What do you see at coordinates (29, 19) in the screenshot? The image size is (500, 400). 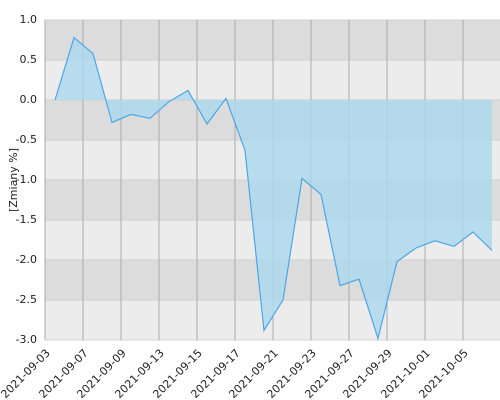 I see `y-tick-label: 1.0` at bounding box center [29, 19].